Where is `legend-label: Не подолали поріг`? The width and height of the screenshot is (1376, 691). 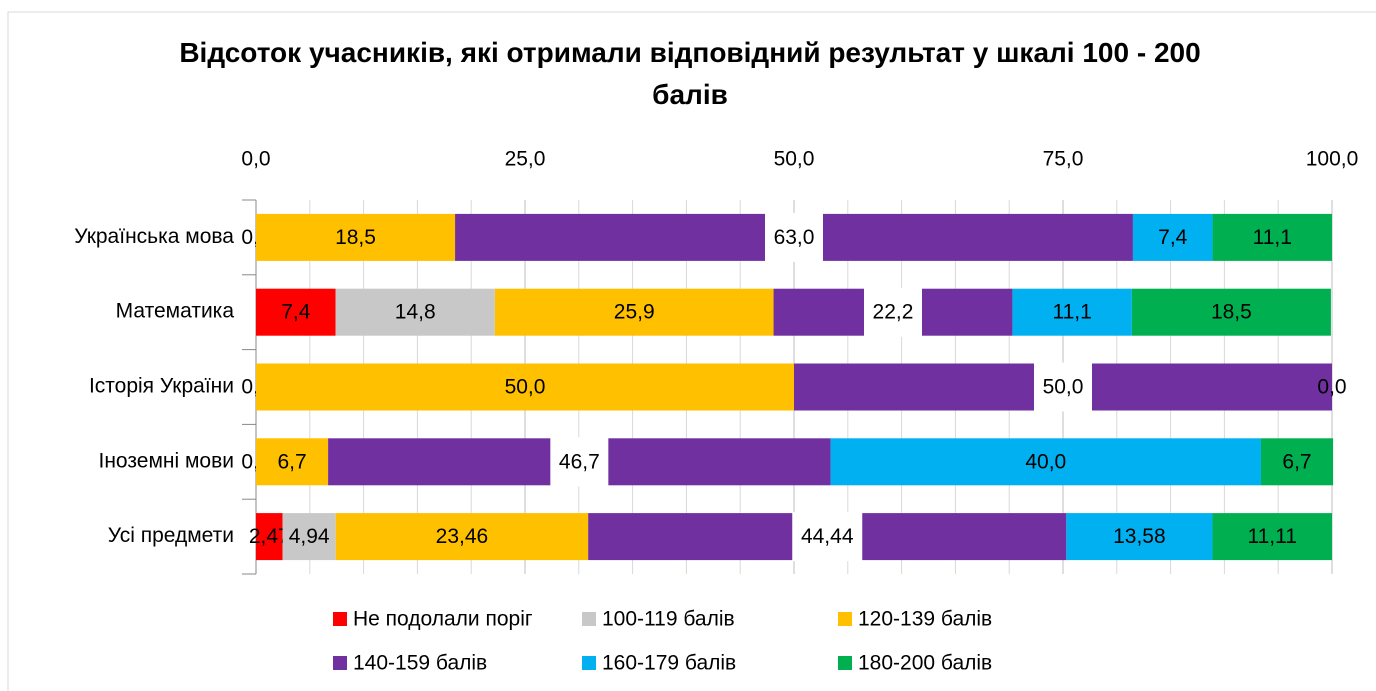
legend-label: Не подолали поріг is located at coordinates (443, 619).